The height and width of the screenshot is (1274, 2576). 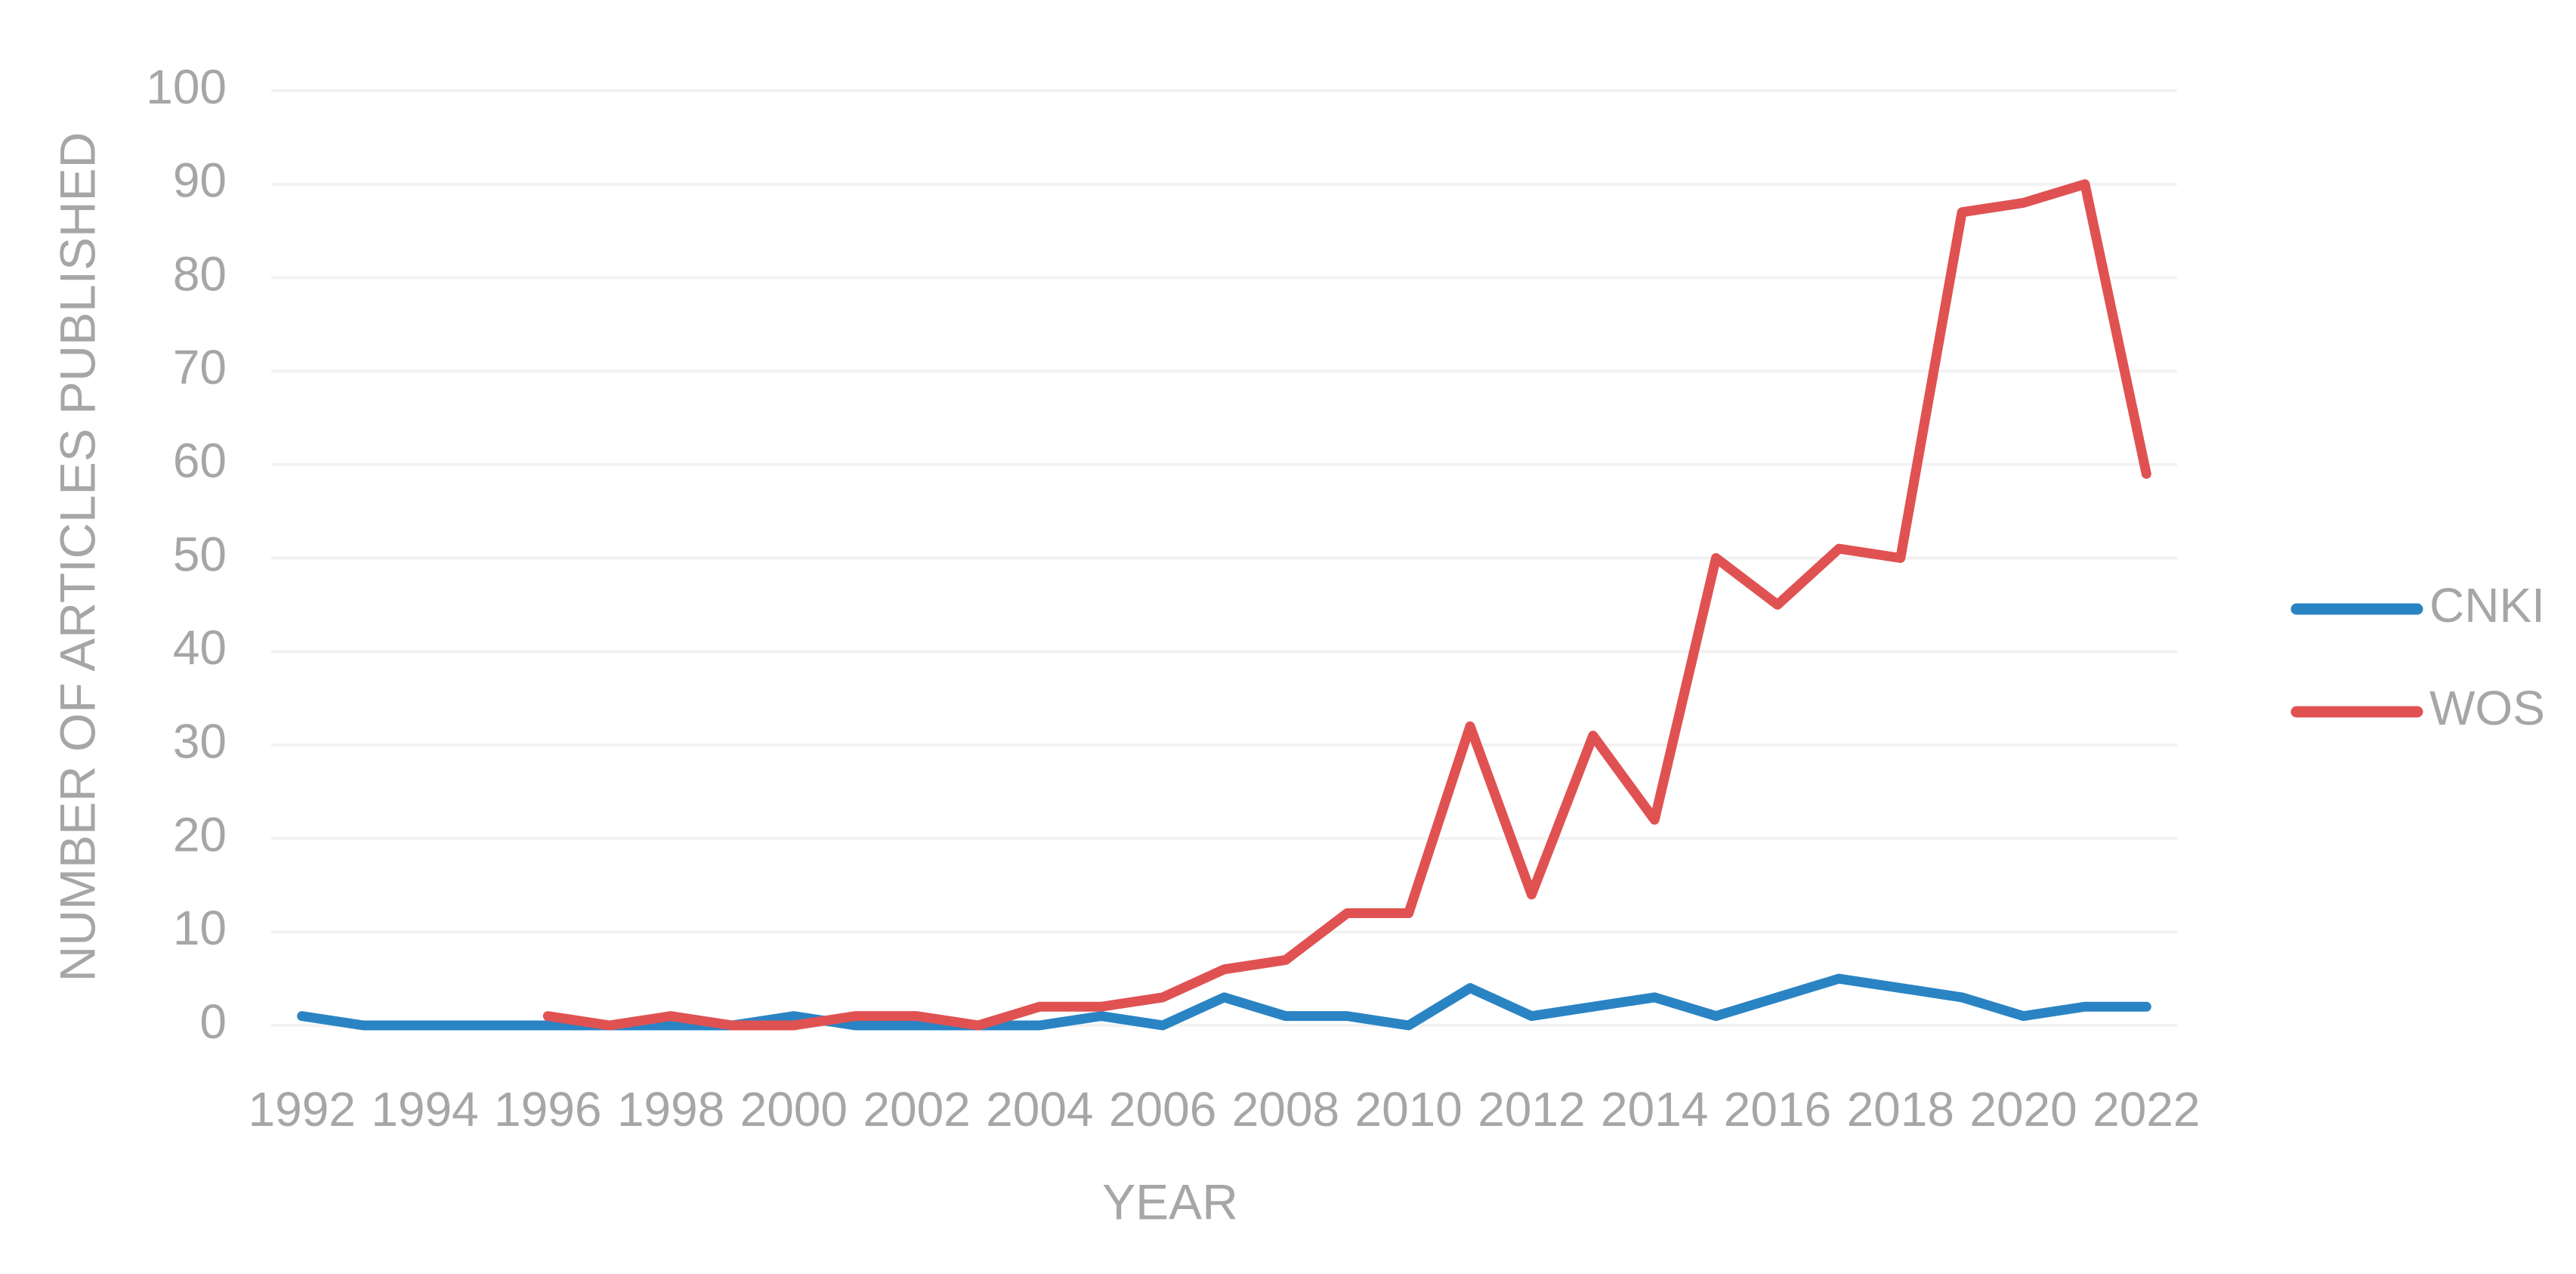 What do you see at coordinates (2487, 708) in the screenshot?
I see `legend-label: WOS` at bounding box center [2487, 708].